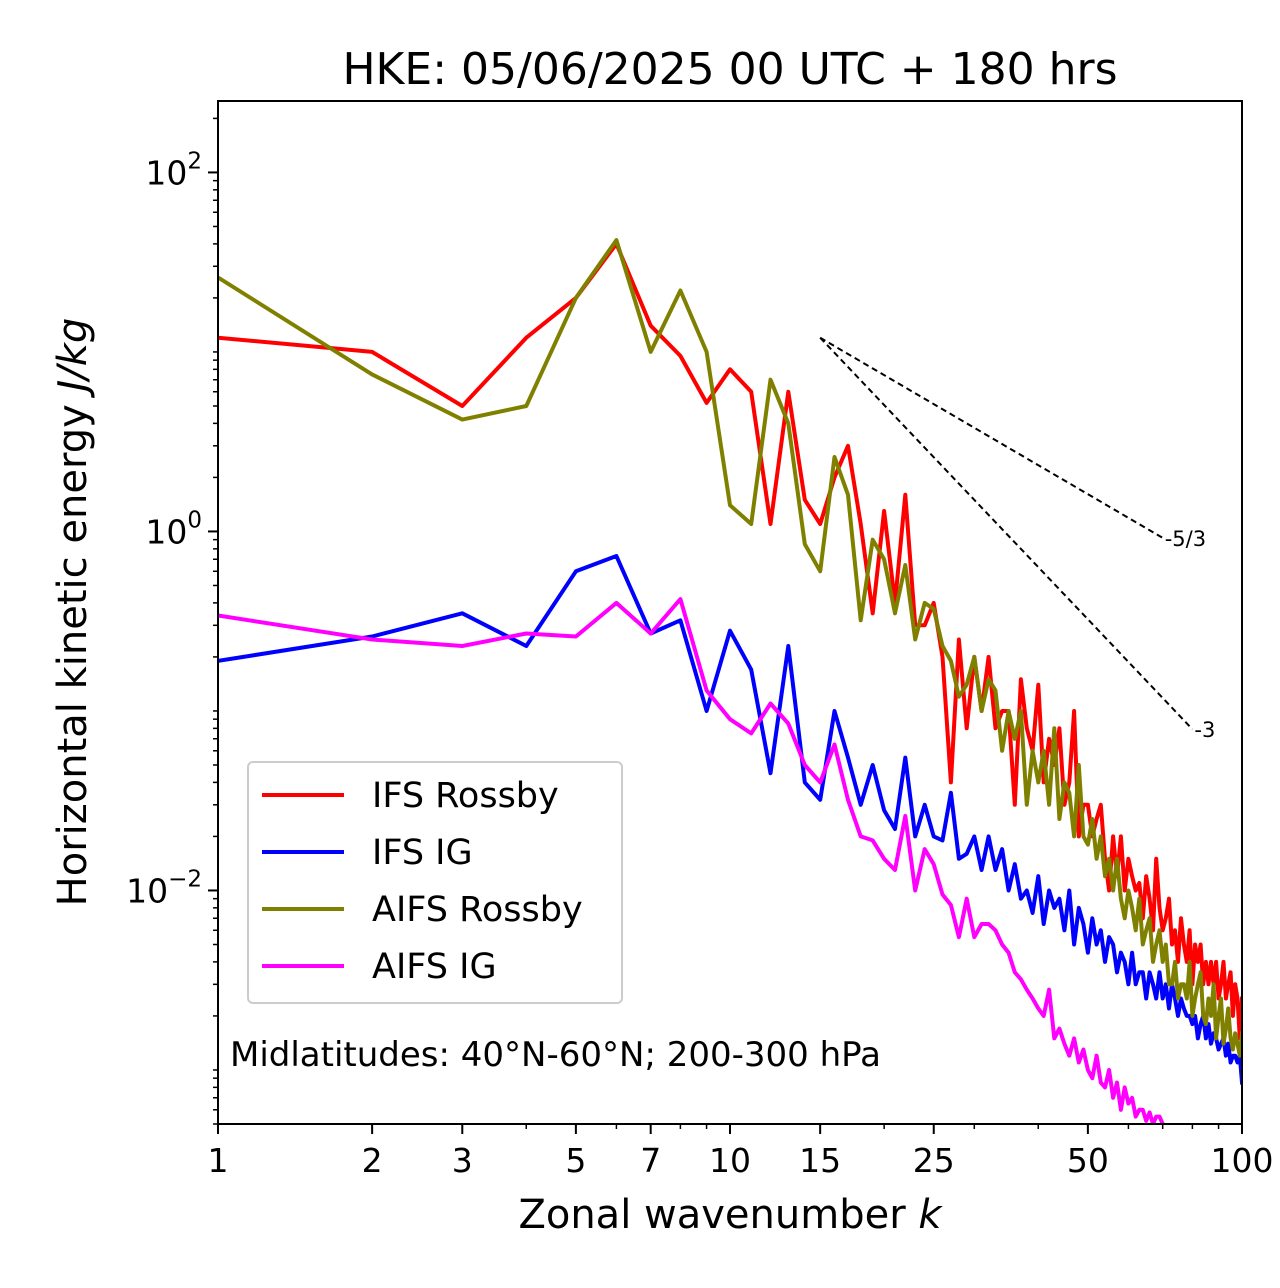  What do you see at coordinates (173, 170) in the screenshot?
I see `y-tick-label: 10²` at bounding box center [173, 170].